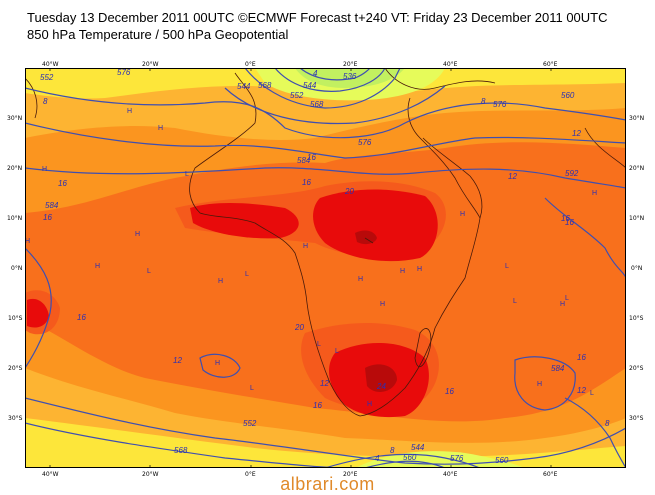  What do you see at coordinates (250, 64) in the screenshot?
I see `lon-tick-label: 0°E` at bounding box center [250, 64].